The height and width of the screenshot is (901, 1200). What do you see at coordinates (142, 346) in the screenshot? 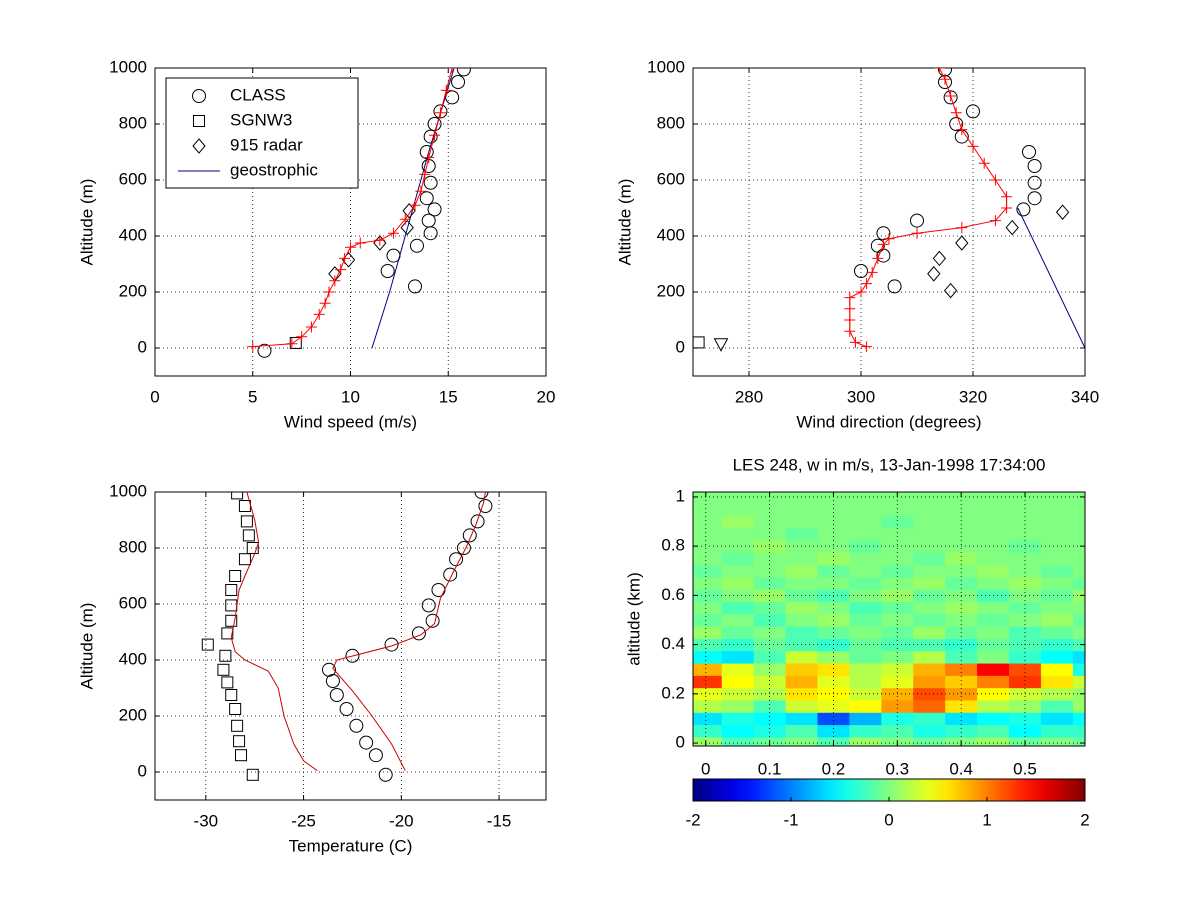
I see `y-tick-label: 0` at bounding box center [142, 346].